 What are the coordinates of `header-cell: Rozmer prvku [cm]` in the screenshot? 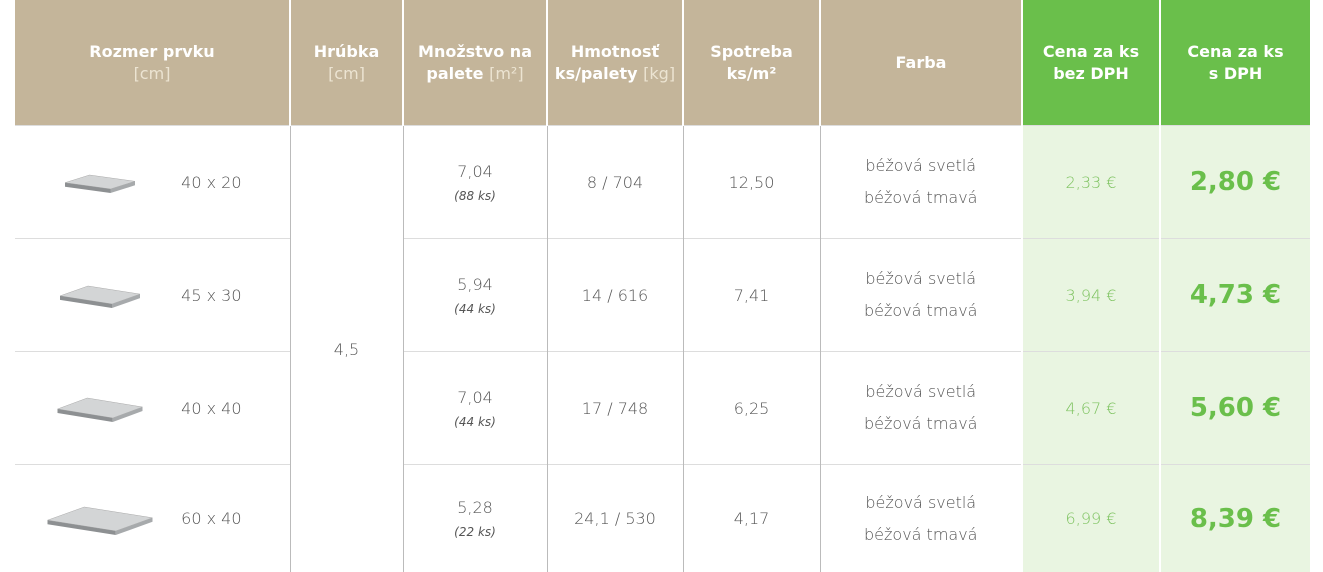 It's located at (152, 63).